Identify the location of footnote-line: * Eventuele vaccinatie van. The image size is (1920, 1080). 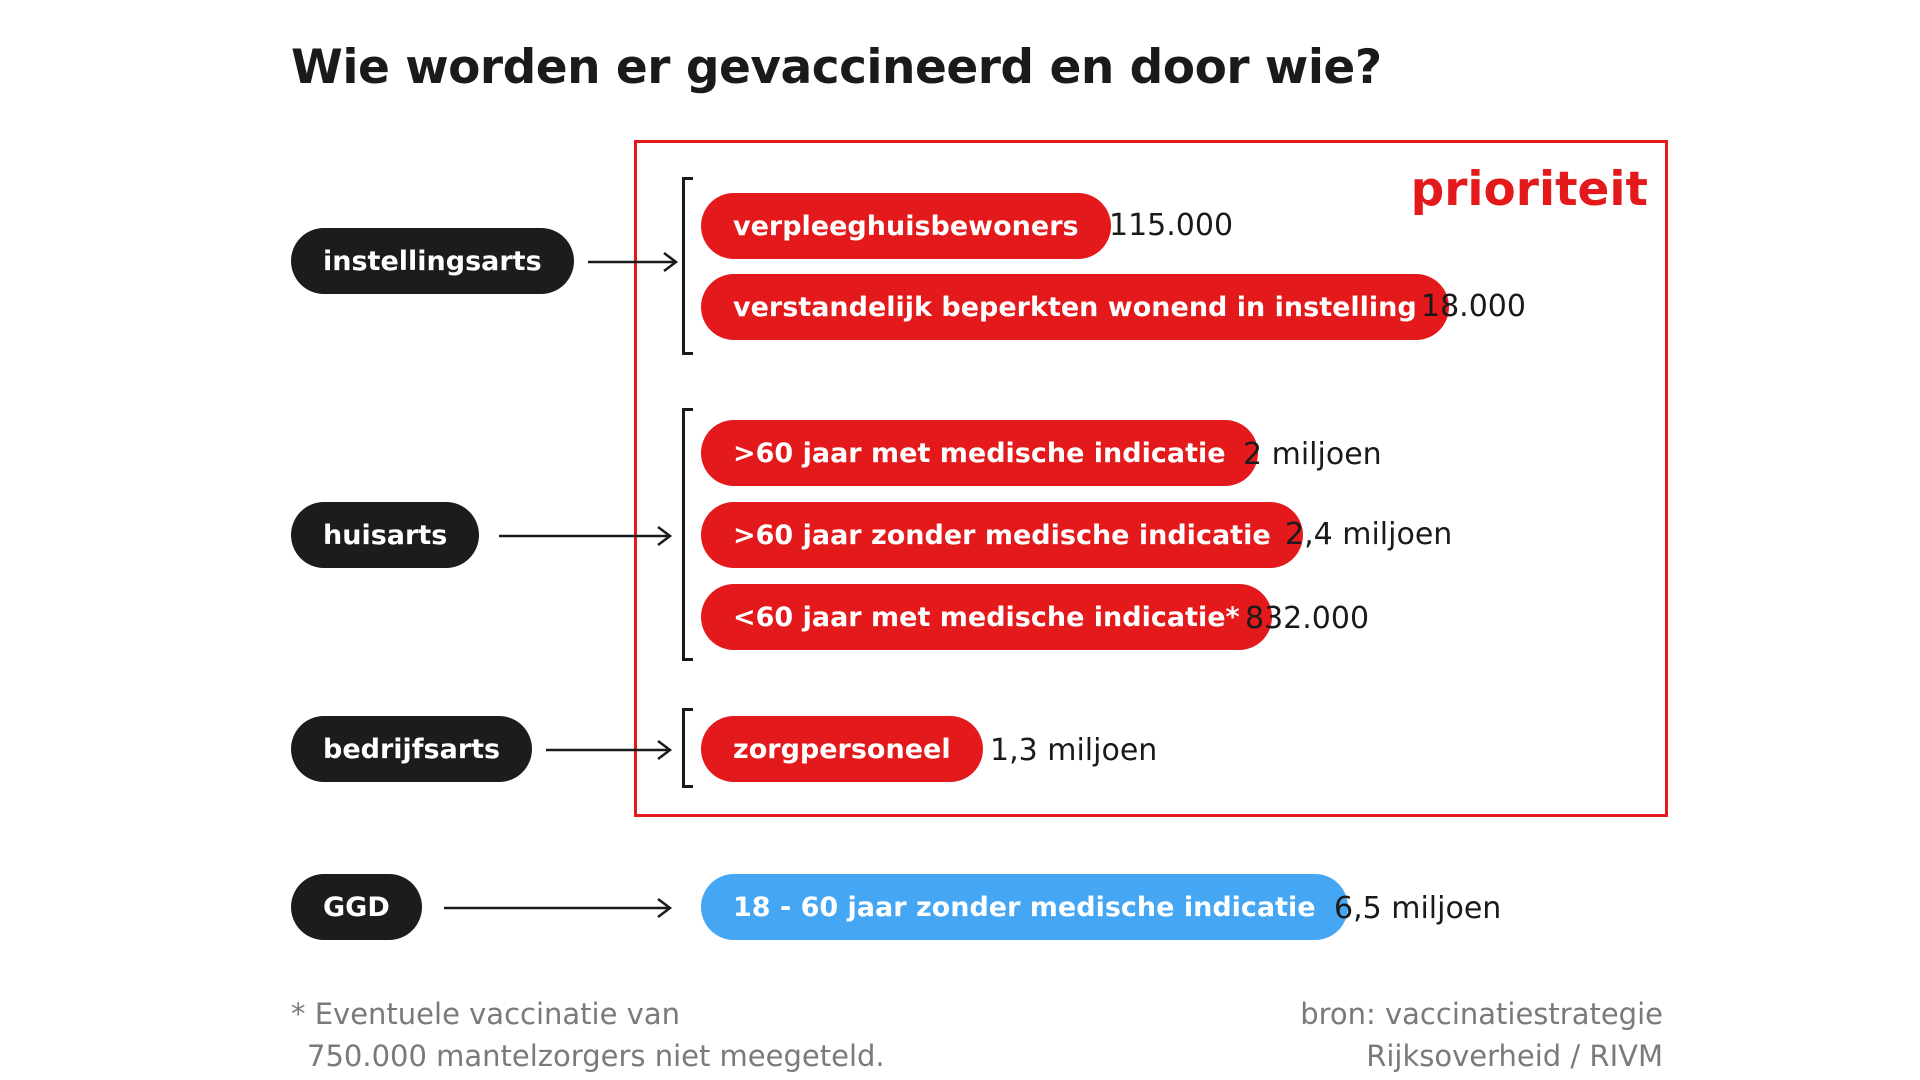
(485, 1014).